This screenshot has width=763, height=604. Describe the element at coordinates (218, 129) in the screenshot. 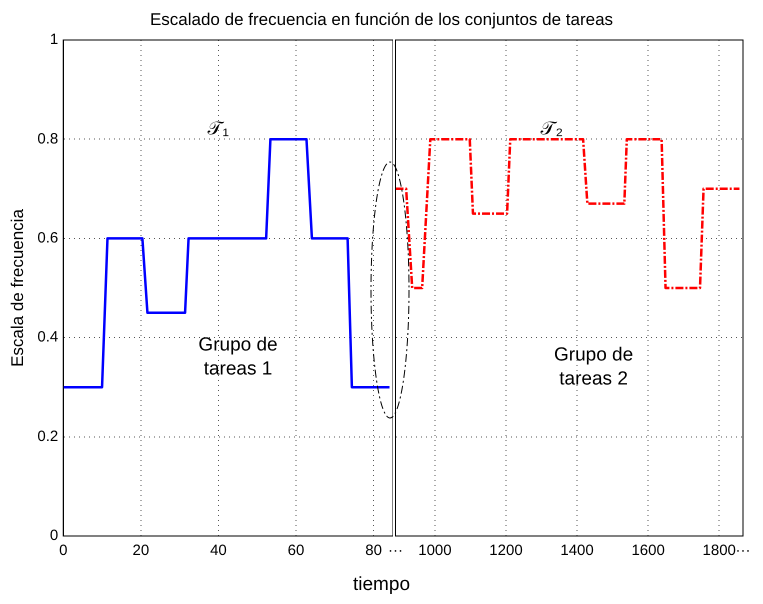

I see `annotation: 𝒯₁` at that location.